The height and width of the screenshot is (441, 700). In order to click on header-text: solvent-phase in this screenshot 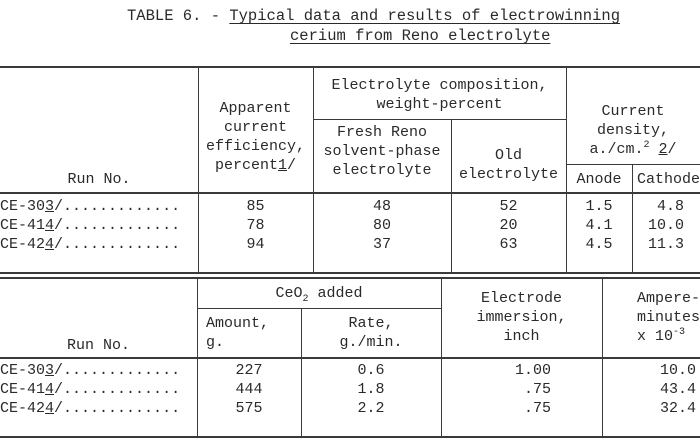, I will do `click(382, 151)`.